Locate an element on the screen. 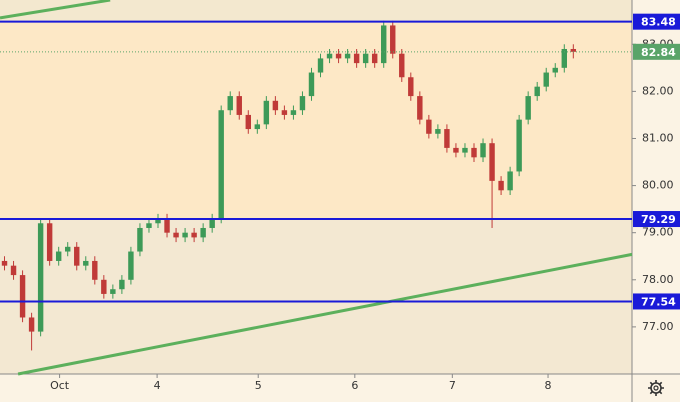 The image size is (680, 402). level-label: 79.29 is located at coordinates (658, 219).